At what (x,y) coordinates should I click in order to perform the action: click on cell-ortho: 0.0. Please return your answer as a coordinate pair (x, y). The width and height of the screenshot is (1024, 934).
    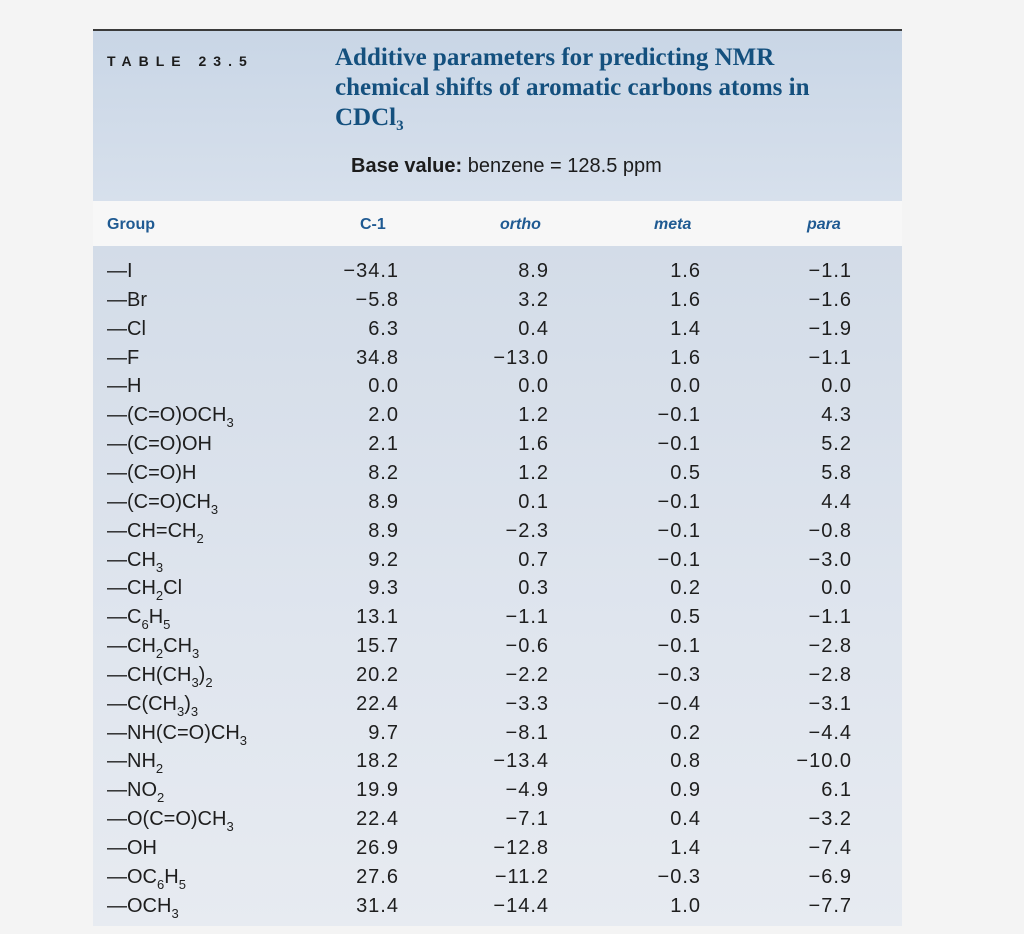
    Looking at the image, I should click on (533, 386).